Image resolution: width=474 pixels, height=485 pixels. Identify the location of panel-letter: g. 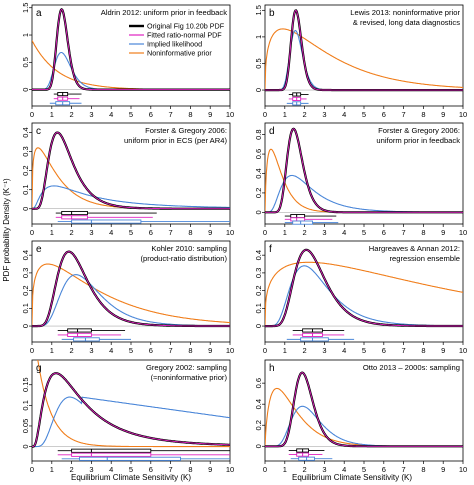
(39, 368).